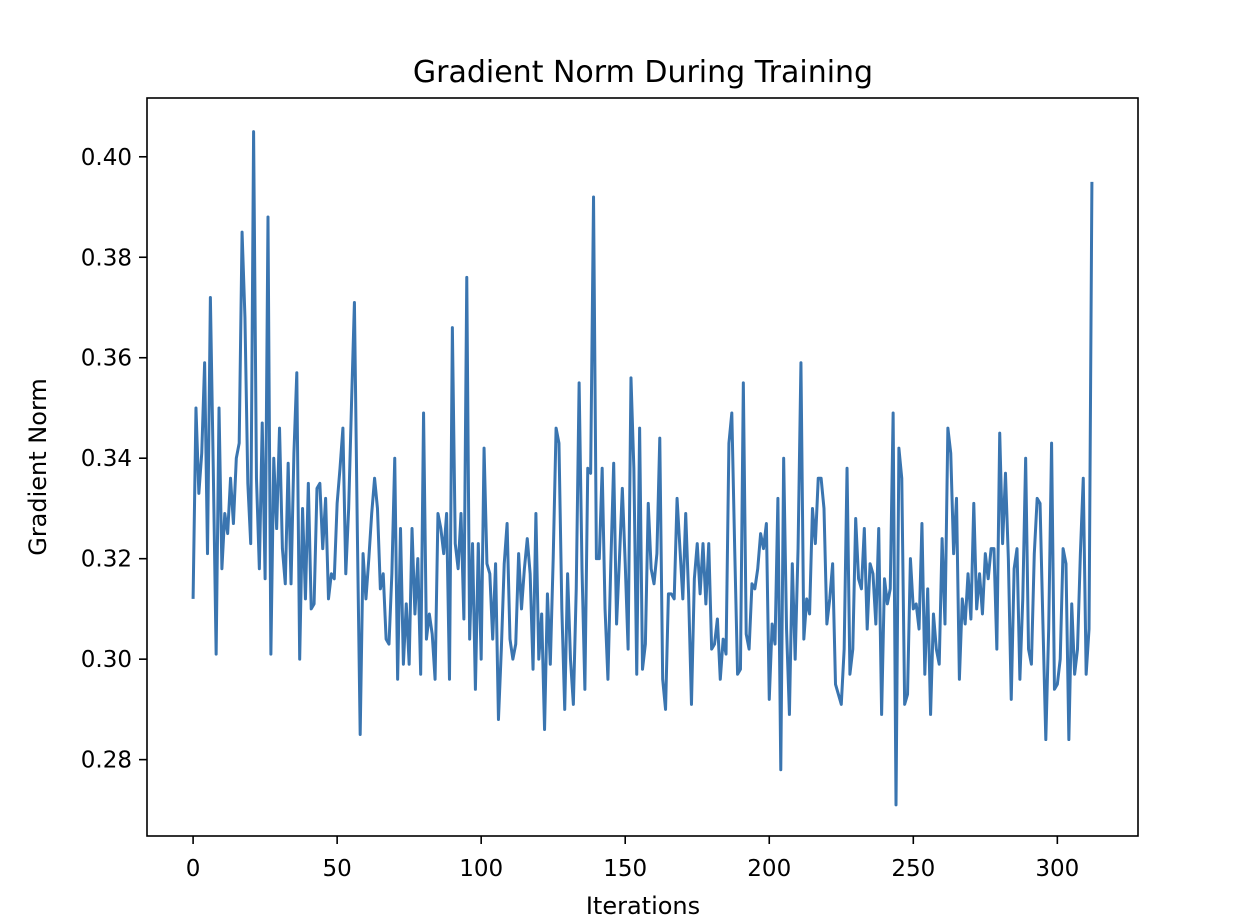 This screenshot has height=916, width=1244. I want to click on y-tick-label: 0.32, so click(106, 560).